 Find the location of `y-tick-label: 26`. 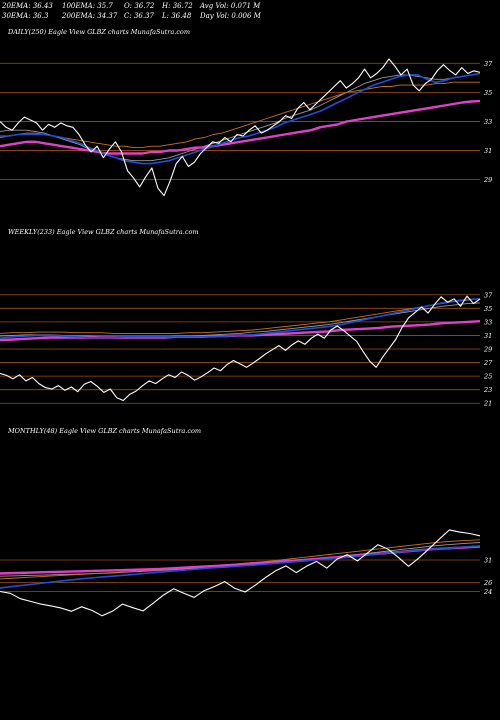

y-tick-label: 26 is located at coordinates (487, 583).